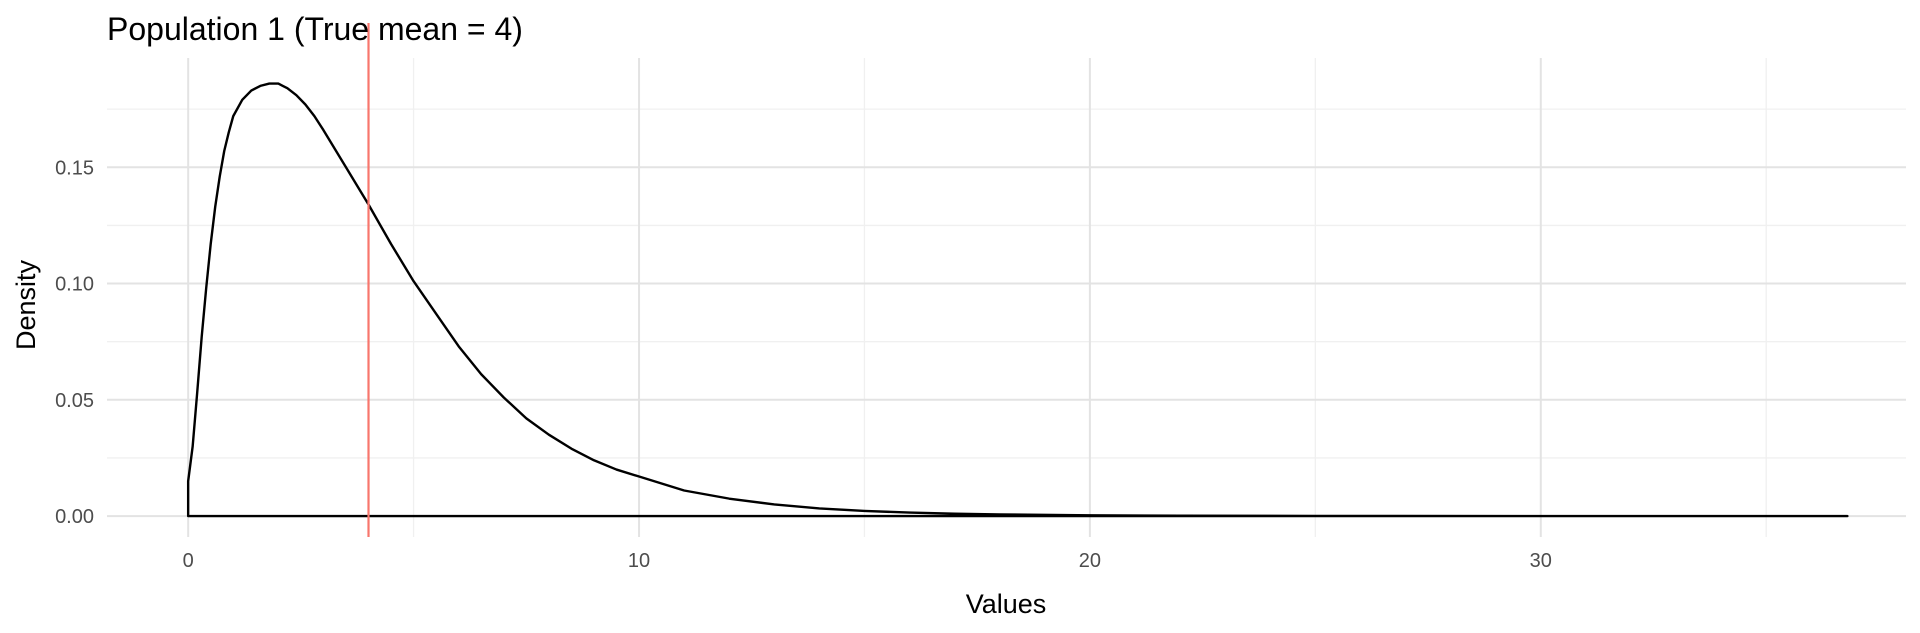 The image size is (1920, 633). Describe the element at coordinates (867, 561) in the screenshot. I see `x-axis-ticks: 0 10 20 30` at that location.